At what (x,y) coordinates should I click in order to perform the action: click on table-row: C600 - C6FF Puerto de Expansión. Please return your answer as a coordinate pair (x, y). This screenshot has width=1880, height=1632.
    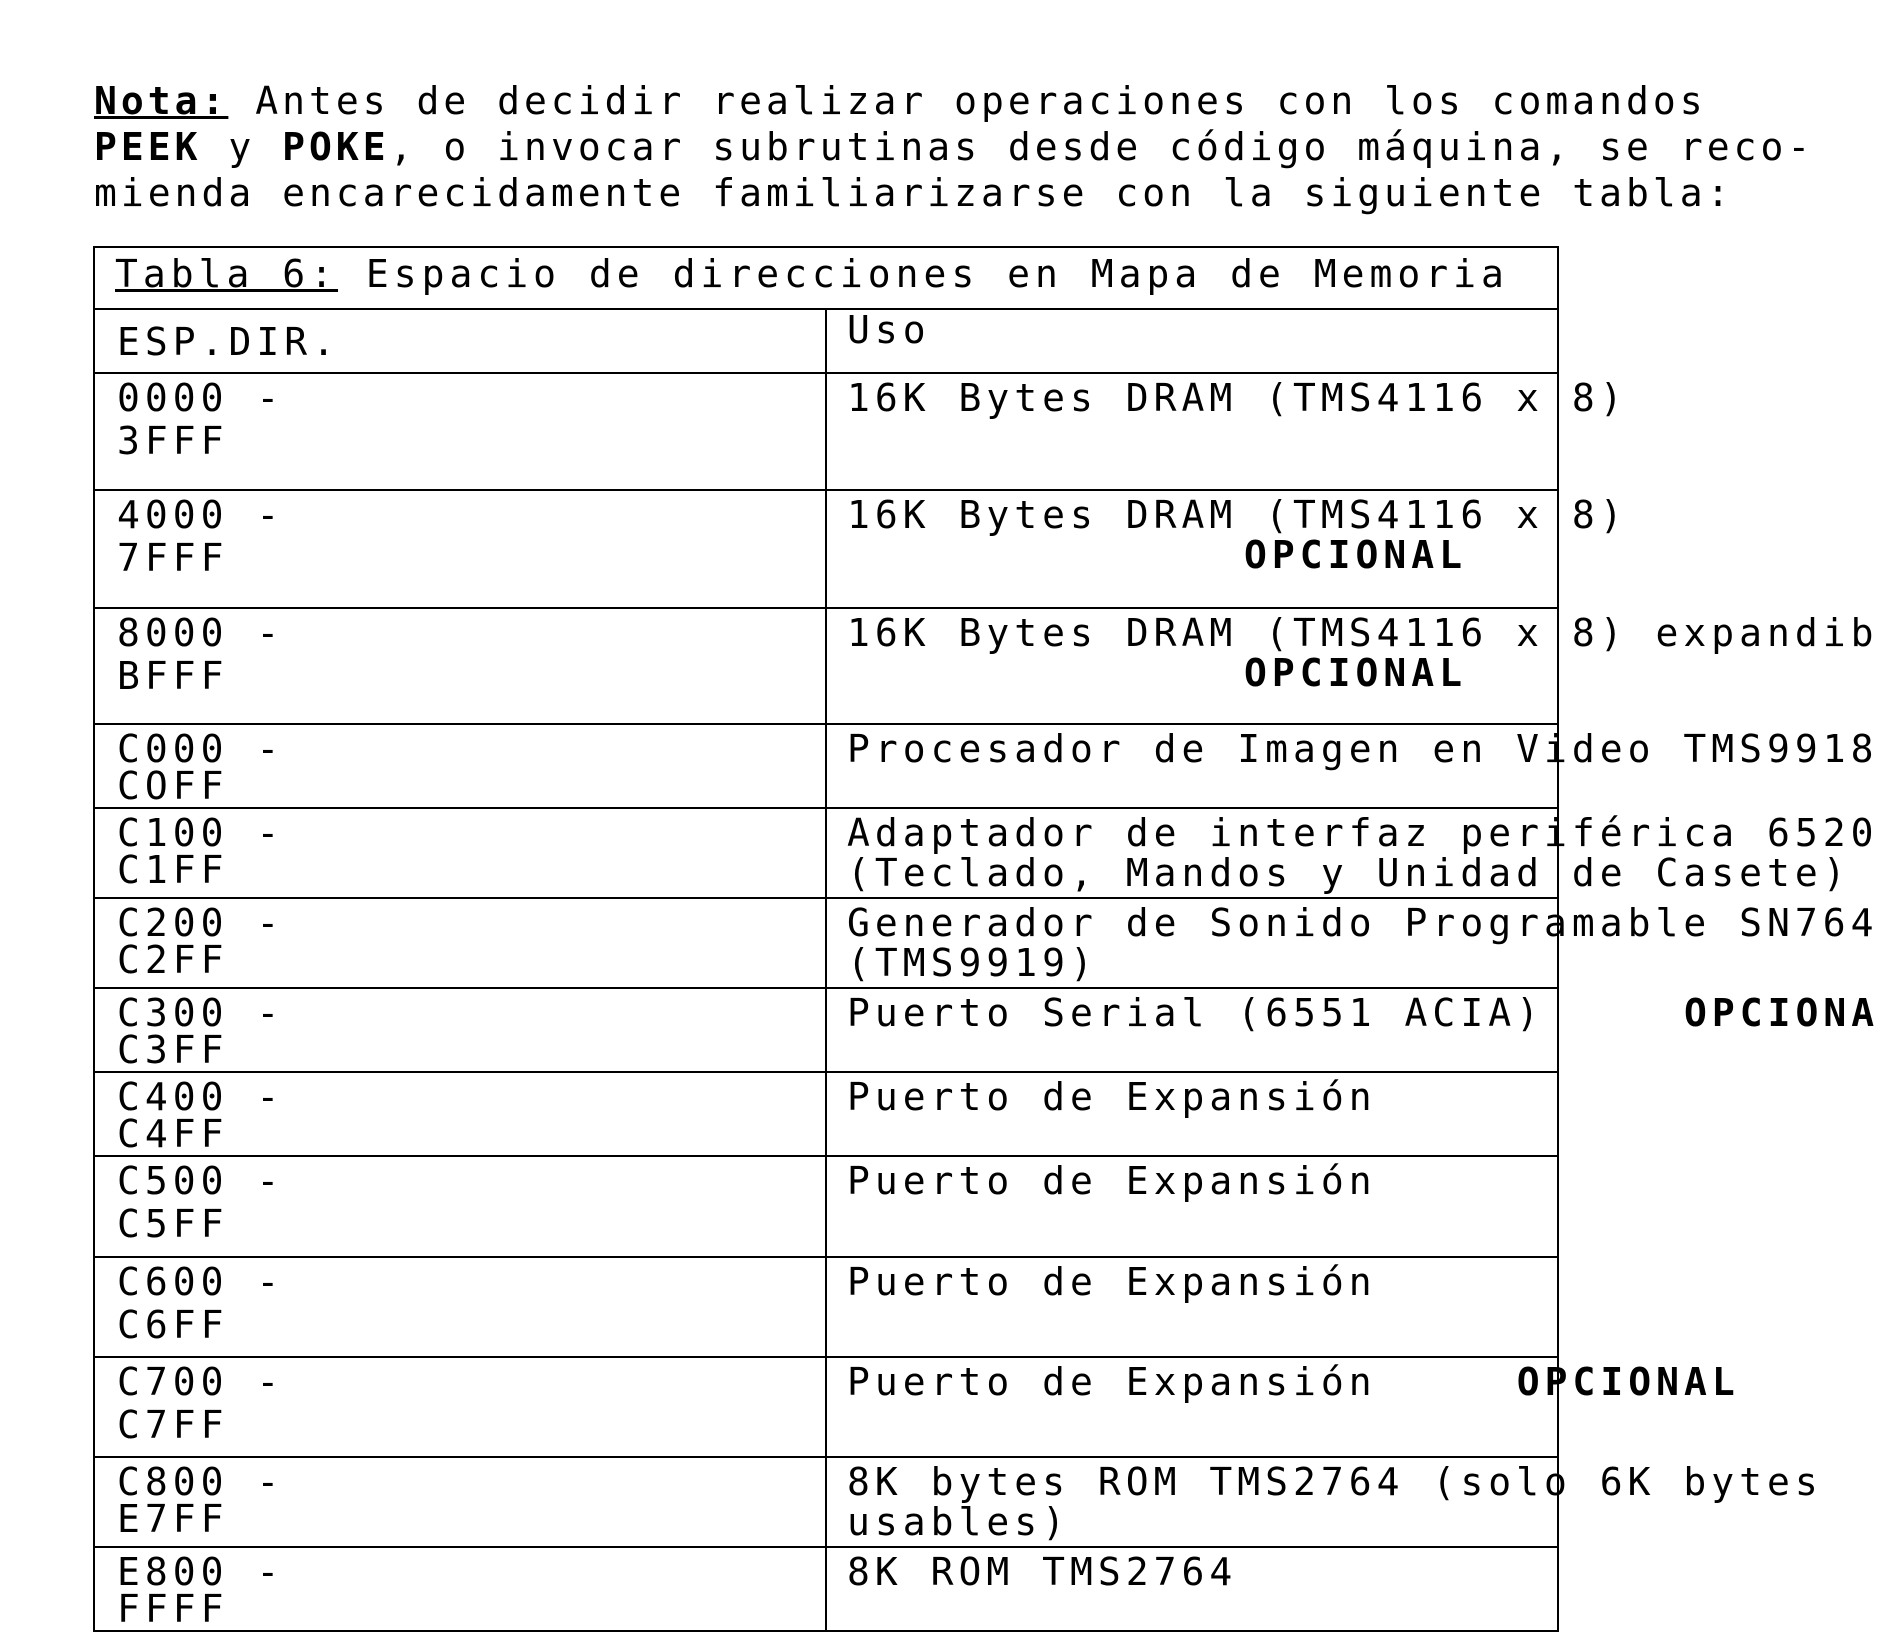
    Looking at the image, I should click on (826, 1307).